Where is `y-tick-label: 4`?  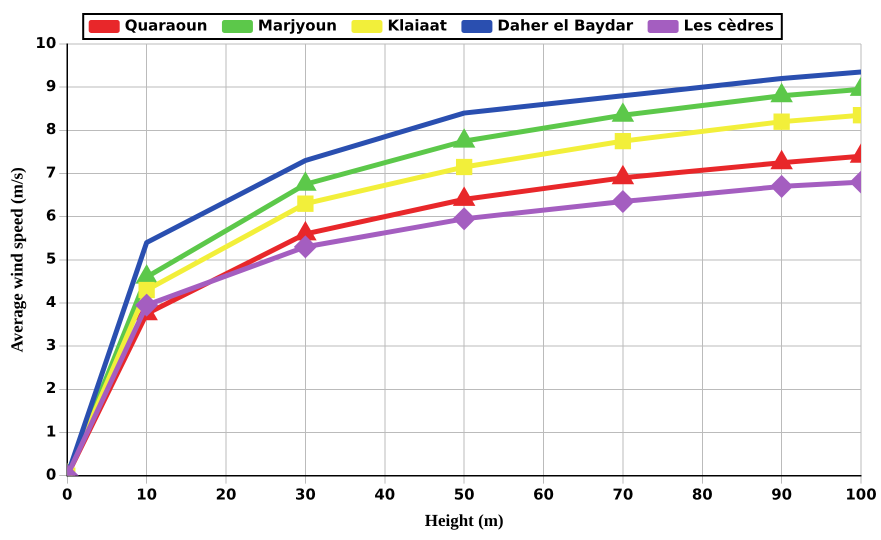
y-tick-label: 4 is located at coordinates (51, 301).